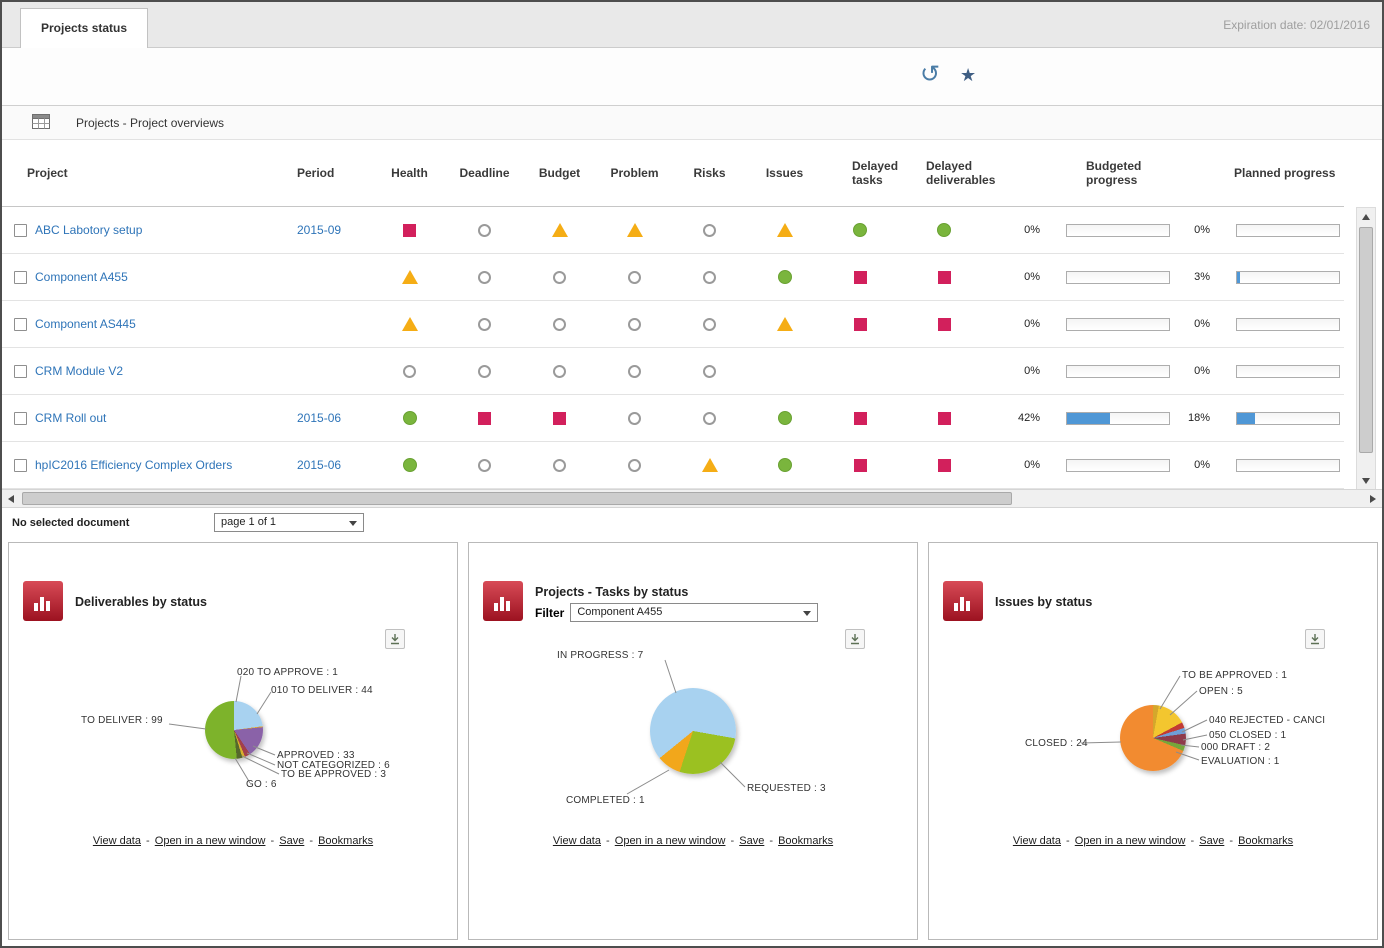 This screenshot has width=1384, height=948. I want to click on favorites-star-icon: ★, so click(968, 75).